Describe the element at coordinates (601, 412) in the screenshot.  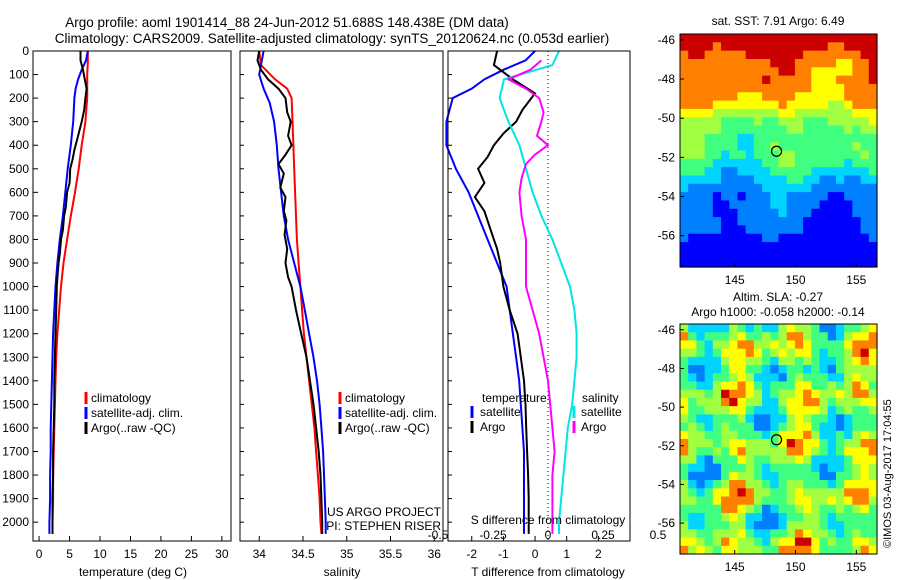
I see `legend-sal-satellite-label: satellite` at that location.